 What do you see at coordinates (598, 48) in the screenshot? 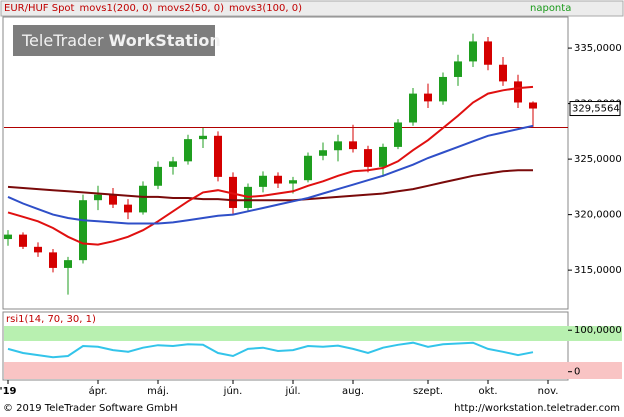
I see `y-tick-label: 335,0000` at bounding box center [598, 48].